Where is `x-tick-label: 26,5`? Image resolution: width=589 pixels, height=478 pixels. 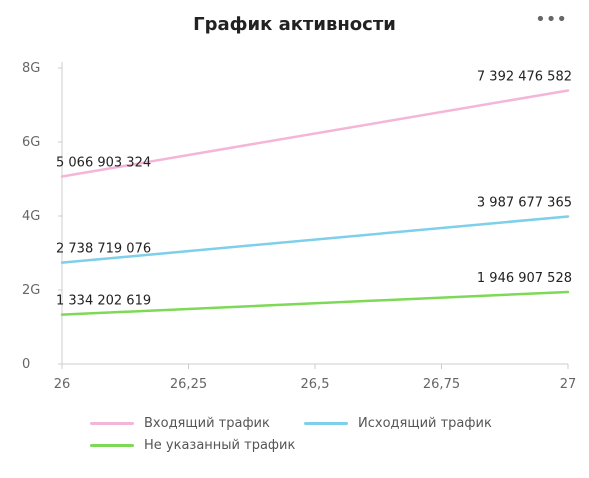 x-tick-label: 26,5 is located at coordinates (315, 384).